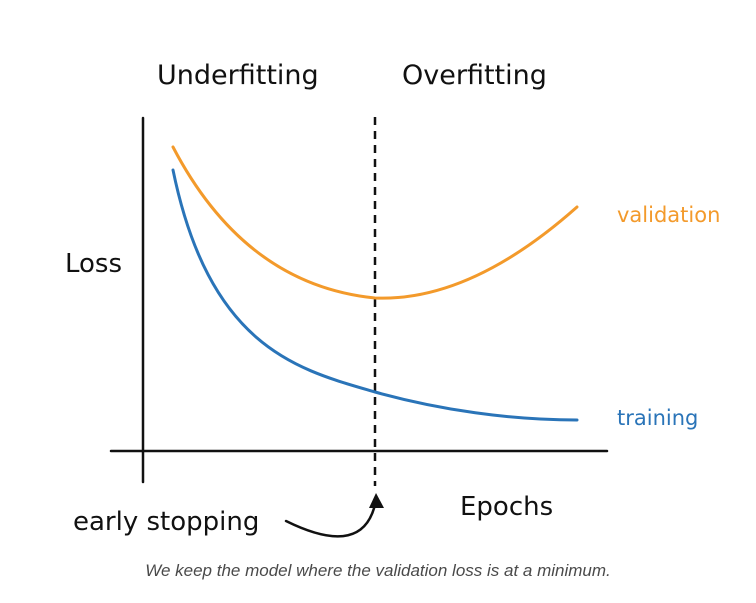 The image size is (756, 603). I want to click on x-axis-label: Epochs, so click(506, 507).